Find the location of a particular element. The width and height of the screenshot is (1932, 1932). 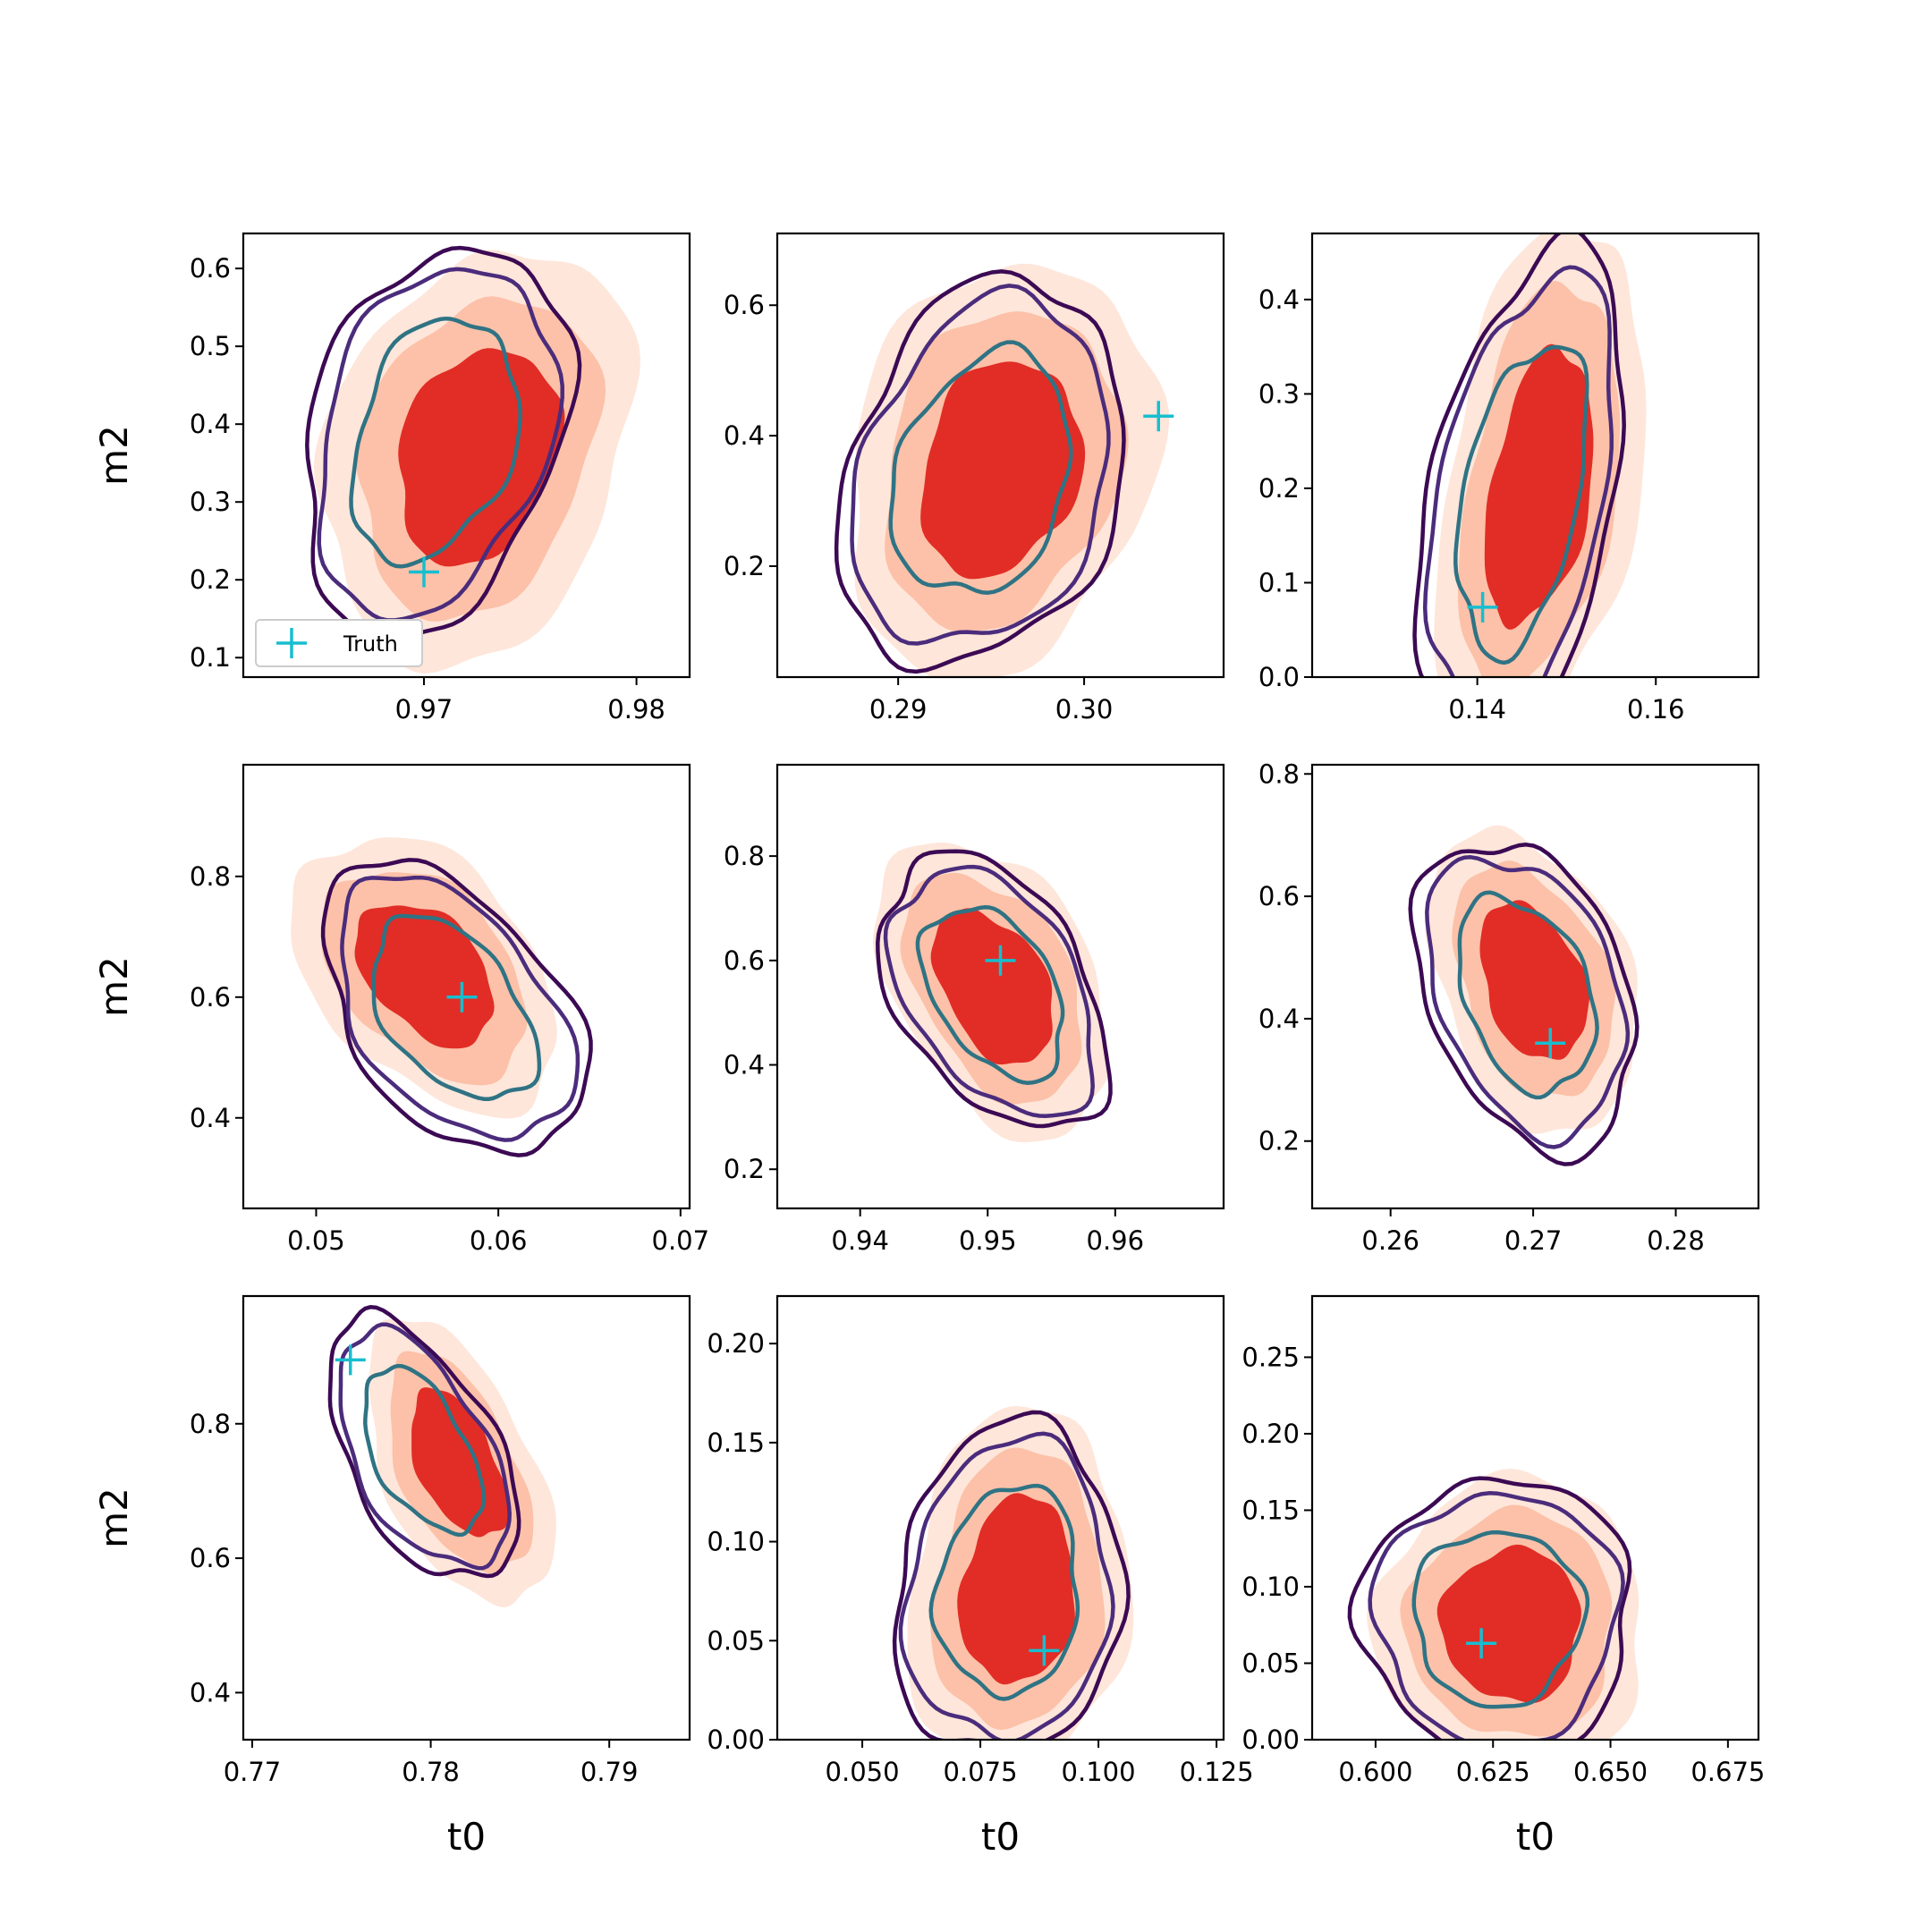

panel-6: 0.26 0.27 0.28 0.2 0.4 0.6 0.8 is located at coordinates (1509, 1007).